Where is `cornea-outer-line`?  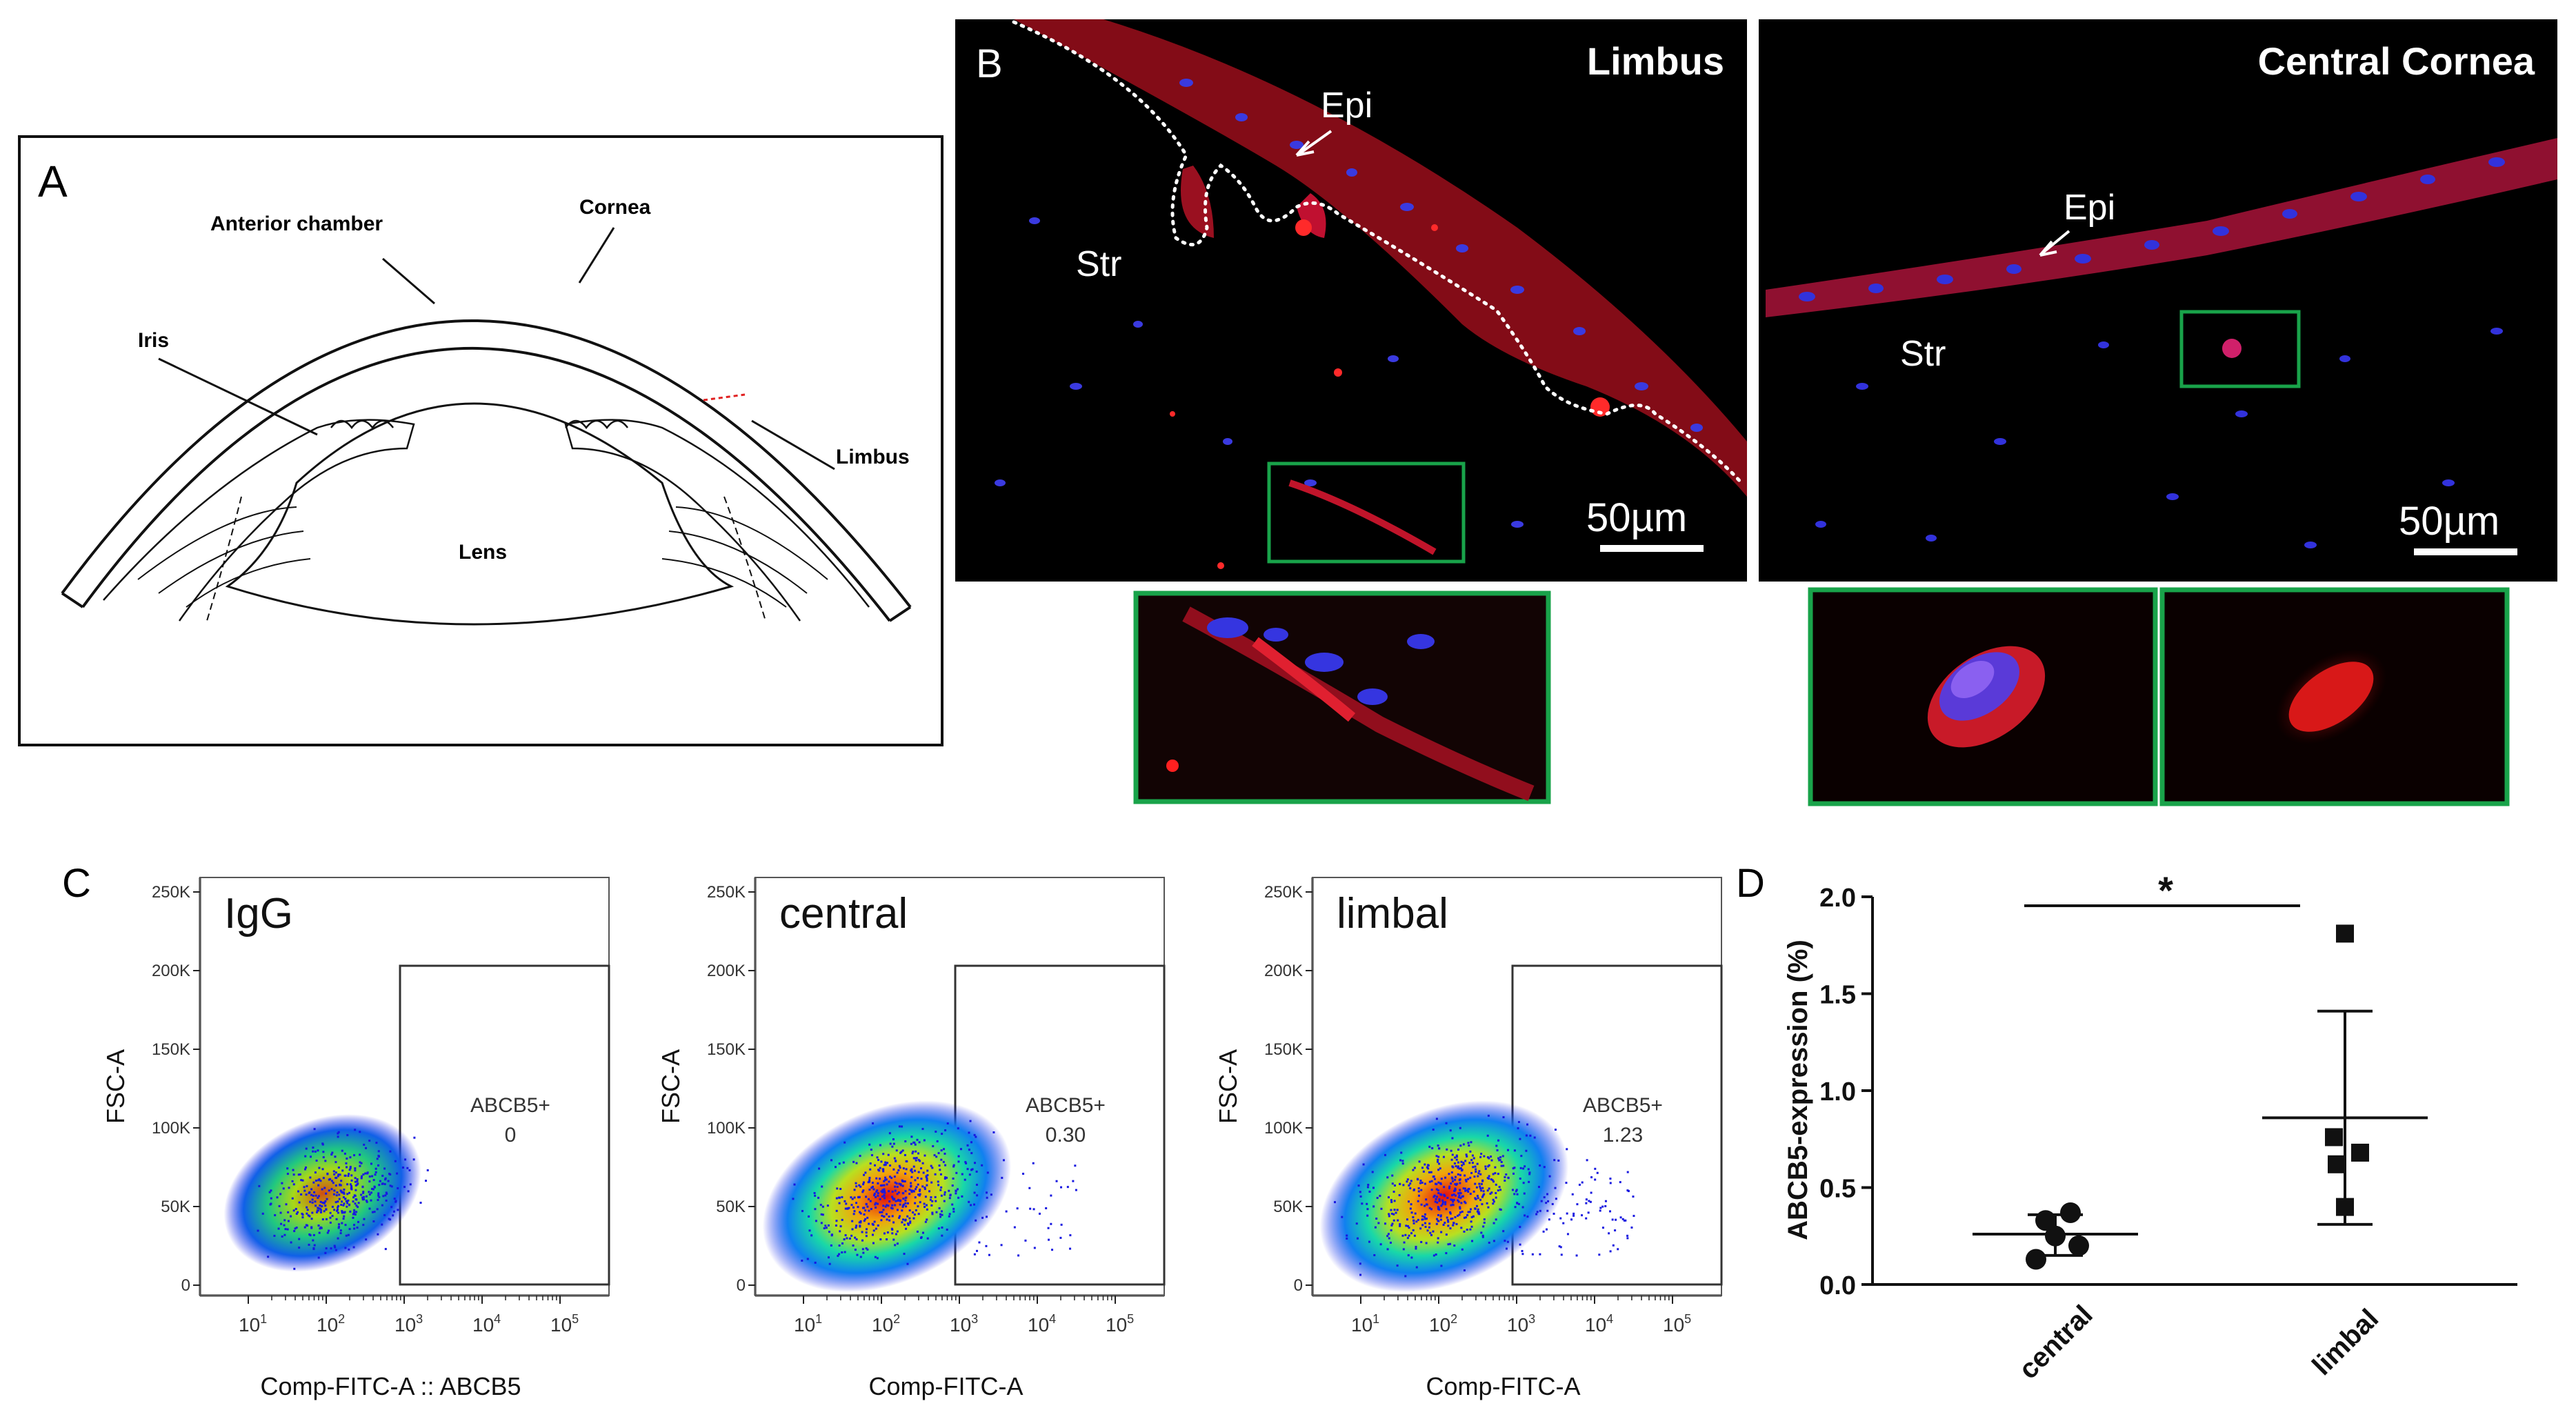 cornea-outer-line is located at coordinates (486, 463).